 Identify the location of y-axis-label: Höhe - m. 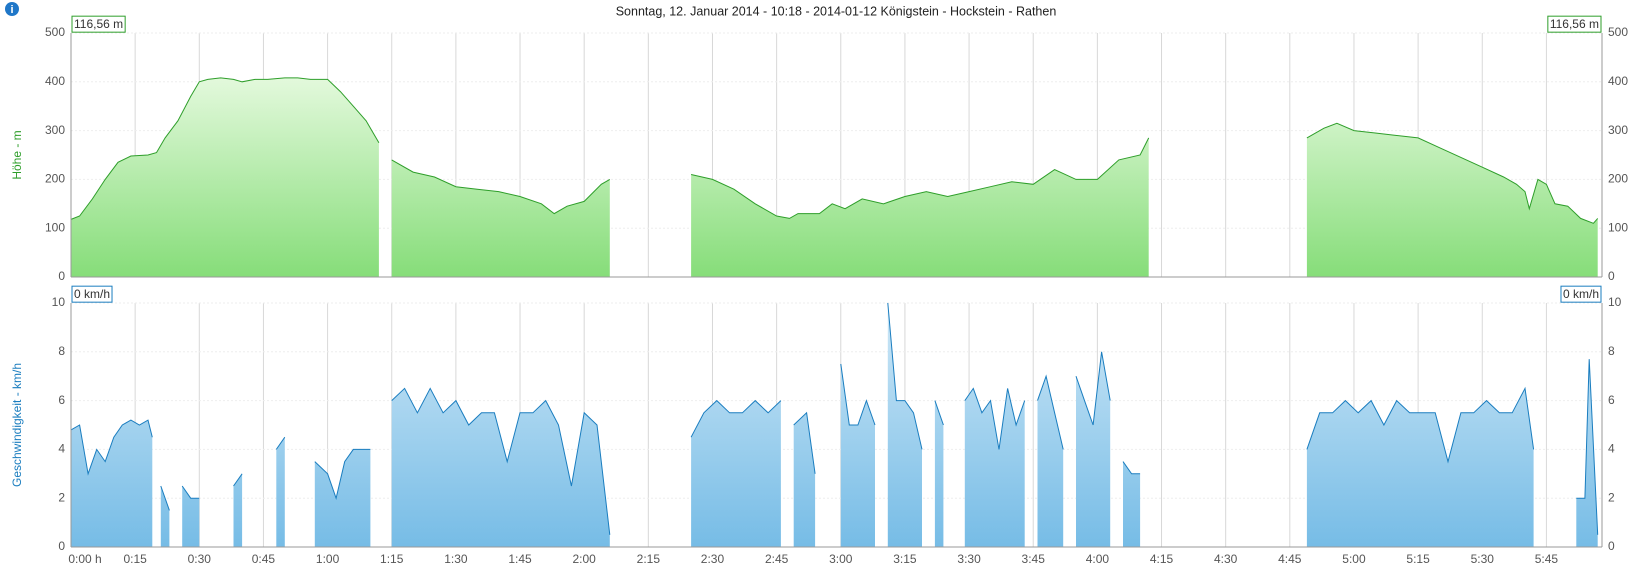
(17, 154).